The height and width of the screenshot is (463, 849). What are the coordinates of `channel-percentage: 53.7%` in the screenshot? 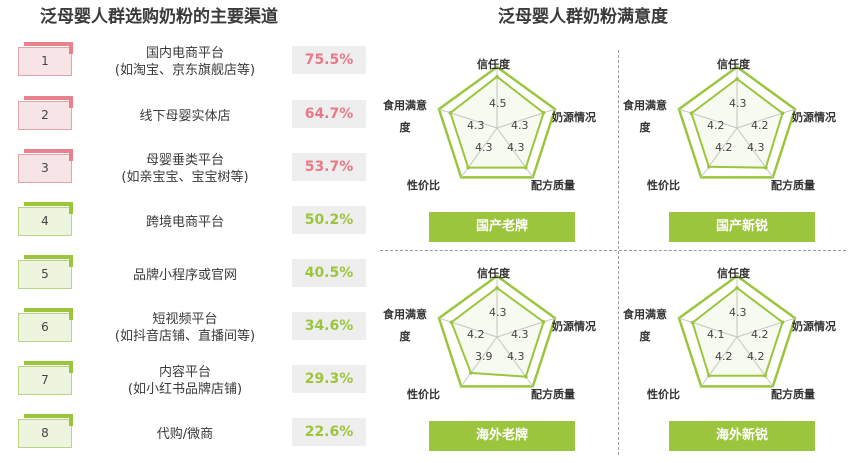 It's located at (329, 167).